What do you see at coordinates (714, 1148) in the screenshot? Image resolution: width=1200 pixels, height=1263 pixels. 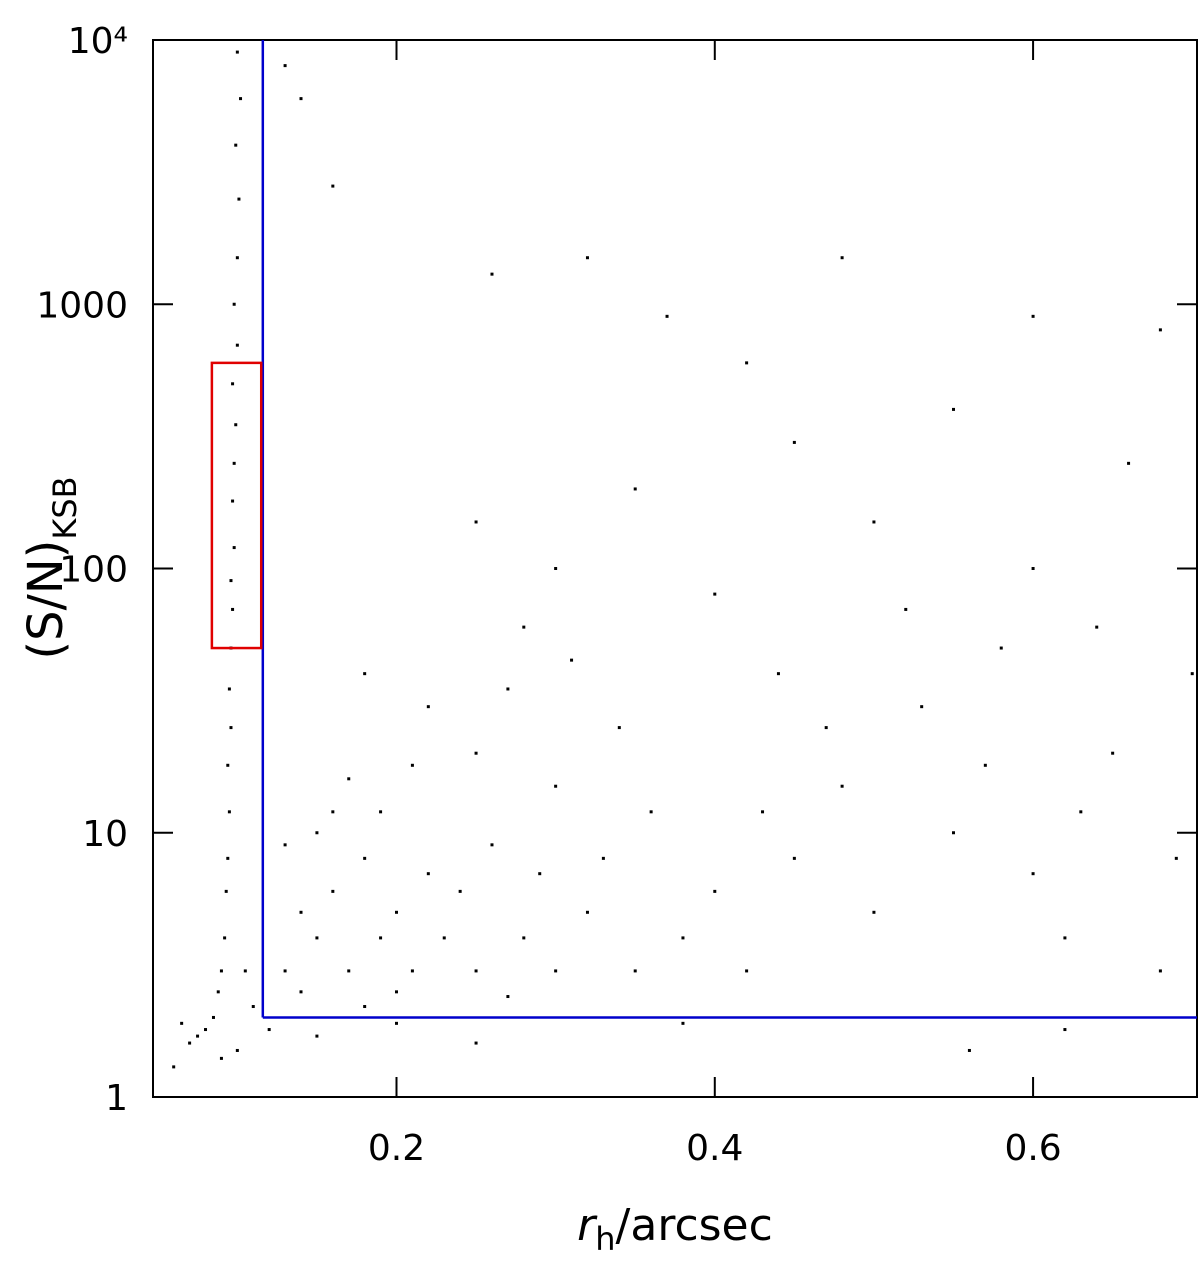 I see `x-tick-label: 0.4` at bounding box center [714, 1148].